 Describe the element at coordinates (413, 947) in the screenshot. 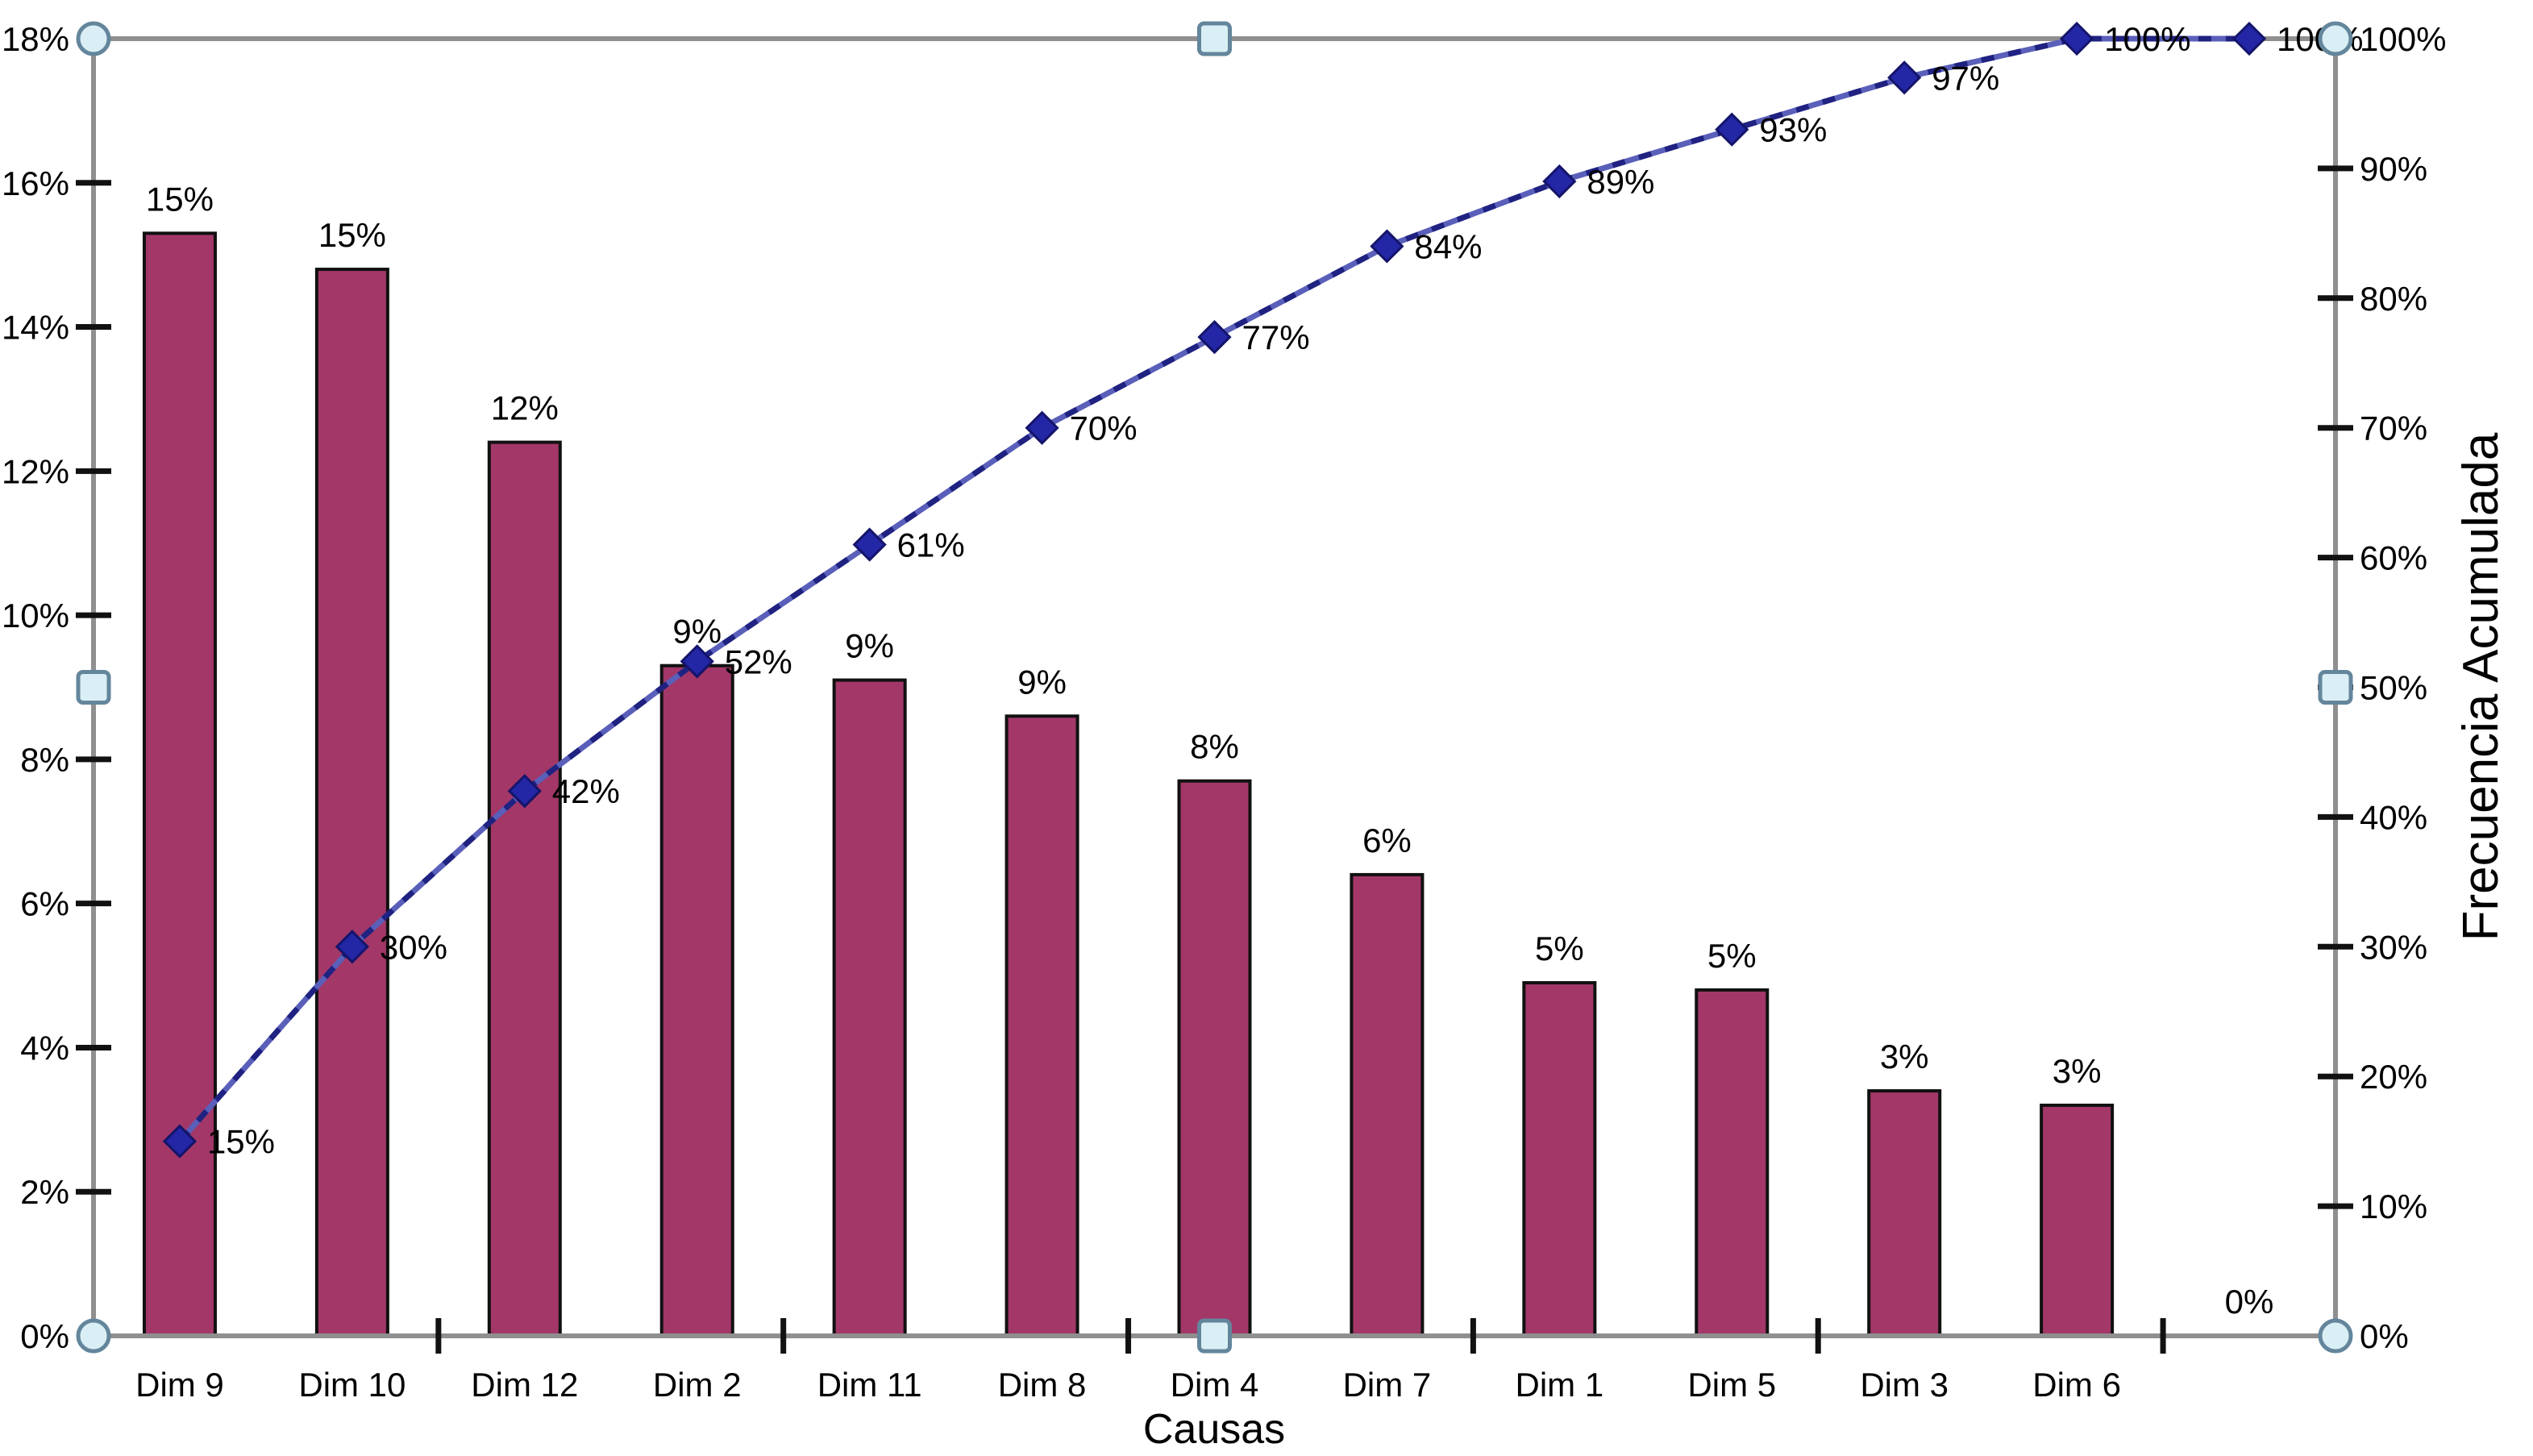

I see `cumulative-value-label-dim-10: 30%` at that location.